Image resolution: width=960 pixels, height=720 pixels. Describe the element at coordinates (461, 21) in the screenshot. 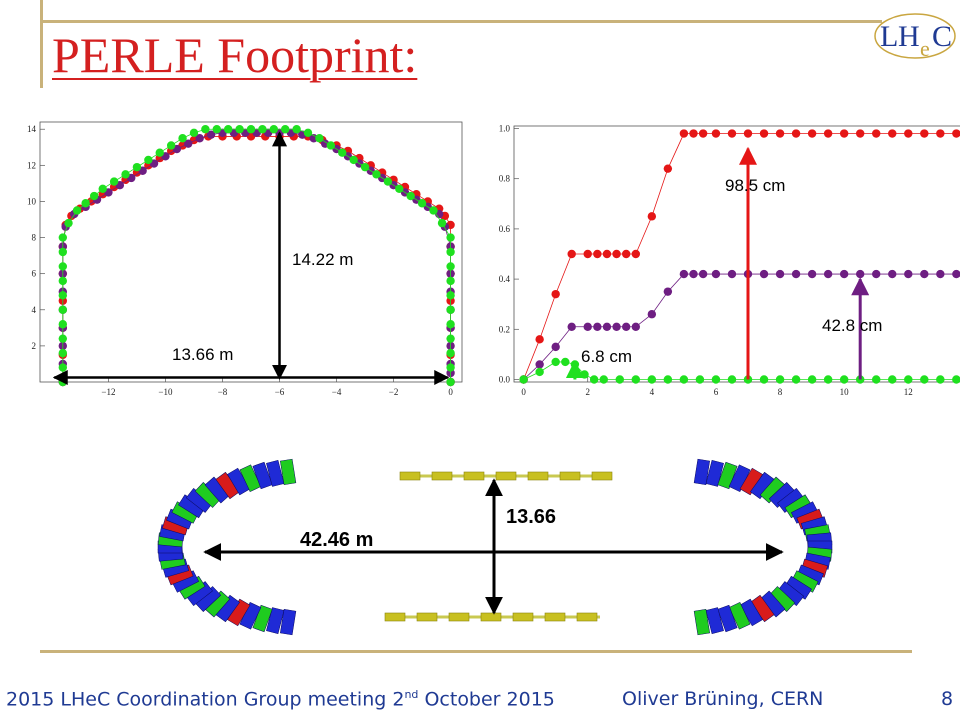

I see `accent-horizontal-line` at that location.